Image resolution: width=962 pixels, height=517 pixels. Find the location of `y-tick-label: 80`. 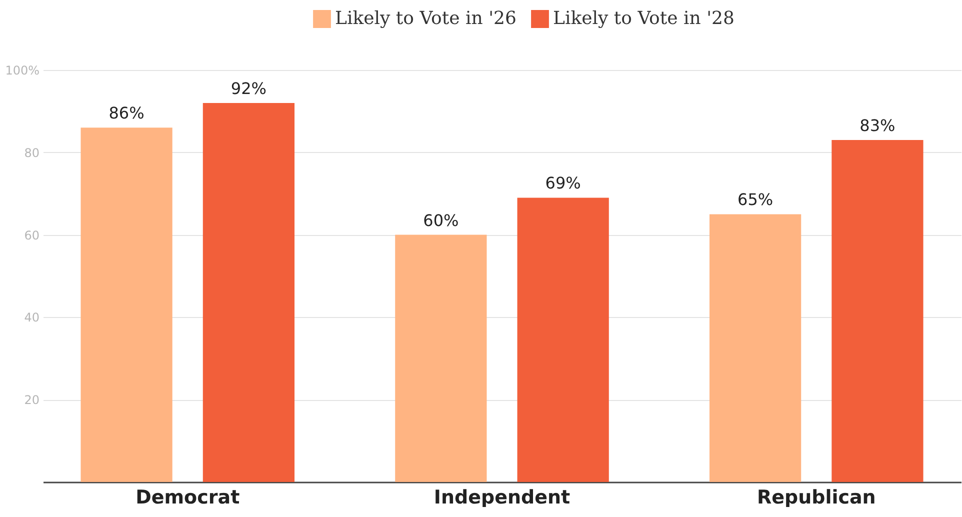

y-tick-label: 80 is located at coordinates (32, 153).